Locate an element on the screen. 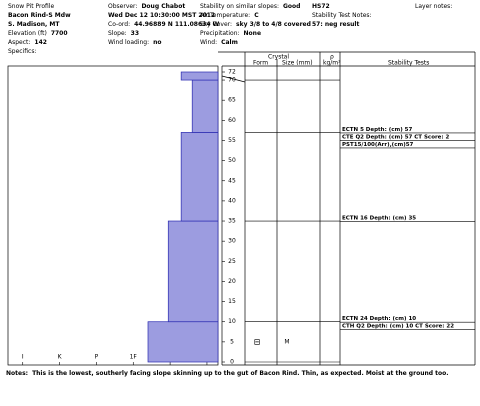 Image resolution: width=480 pixels, height=406 pixels. stability-test: ECTN 16 Depth: (cm) 35 is located at coordinates (379, 219).